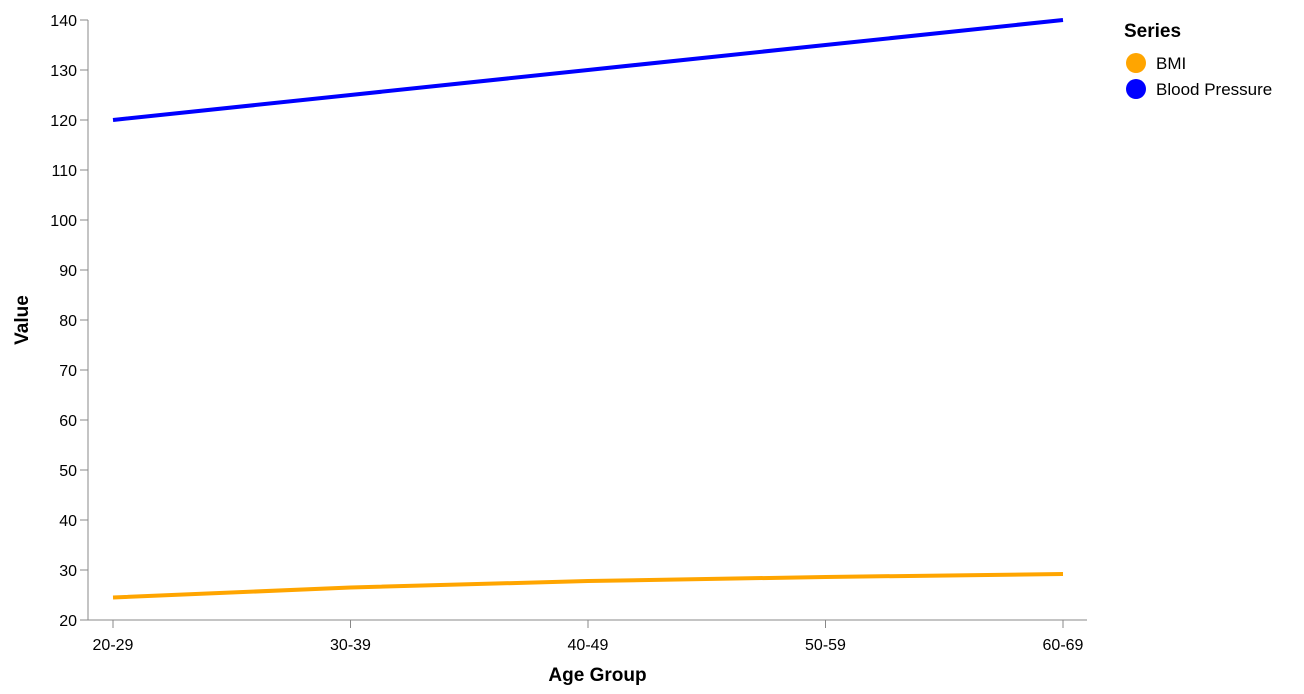 This screenshot has height=694, width=1304. Describe the element at coordinates (113, 645) in the screenshot. I see `x-tick-label: 20-29` at that location.